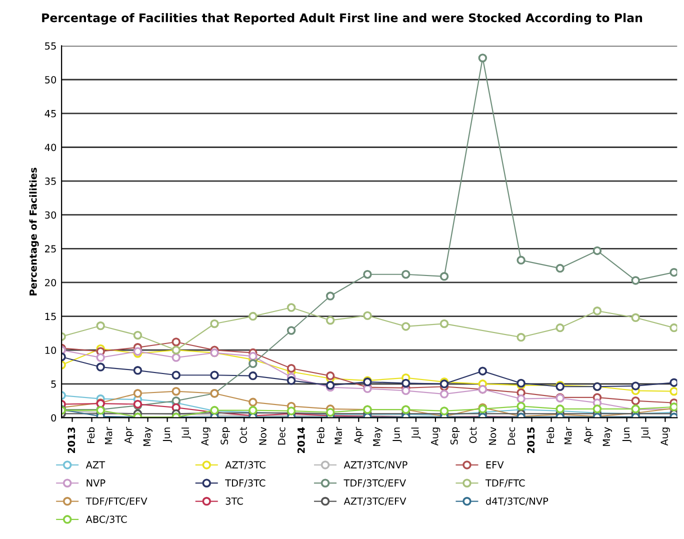  I want to click on x-tick-label: 2013, so click(72, 441).